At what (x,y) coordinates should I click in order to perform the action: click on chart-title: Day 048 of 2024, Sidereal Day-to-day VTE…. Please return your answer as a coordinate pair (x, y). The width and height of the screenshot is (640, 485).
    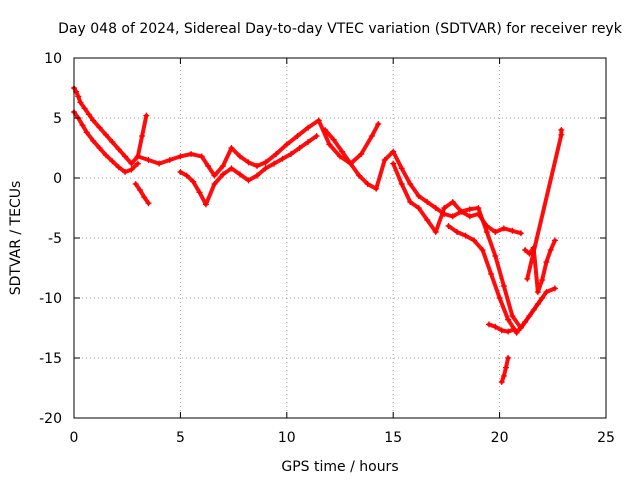
    Looking at the image, I should click on (340, 29).